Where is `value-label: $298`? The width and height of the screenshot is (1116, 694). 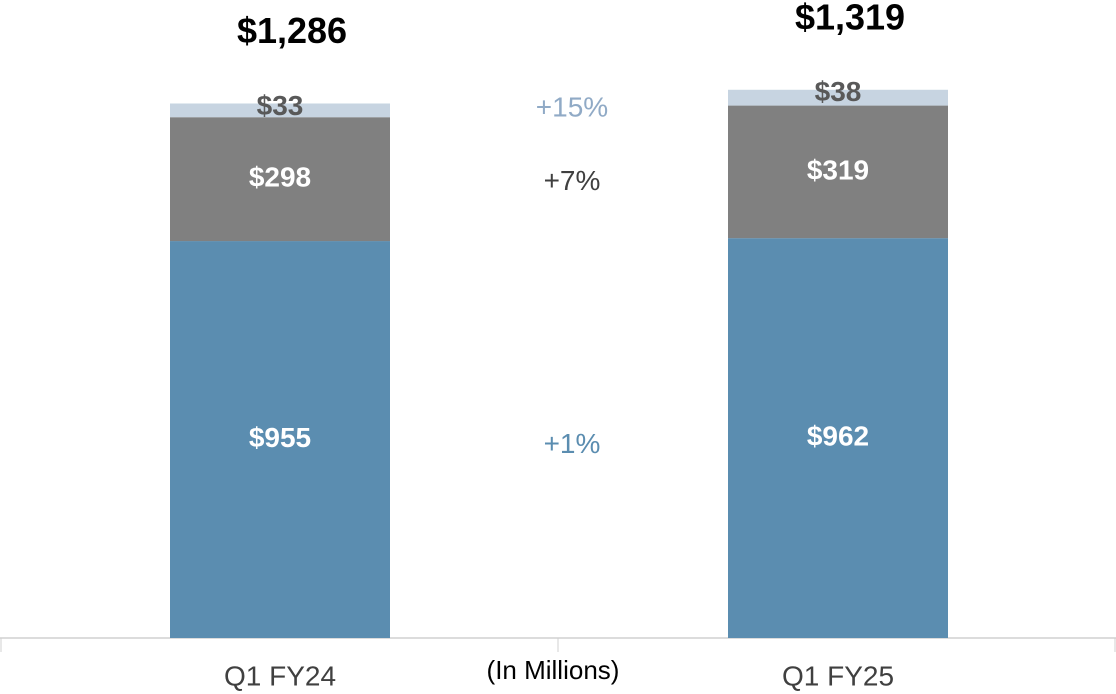
value-label: $298 is located at coordinates (280, 177).